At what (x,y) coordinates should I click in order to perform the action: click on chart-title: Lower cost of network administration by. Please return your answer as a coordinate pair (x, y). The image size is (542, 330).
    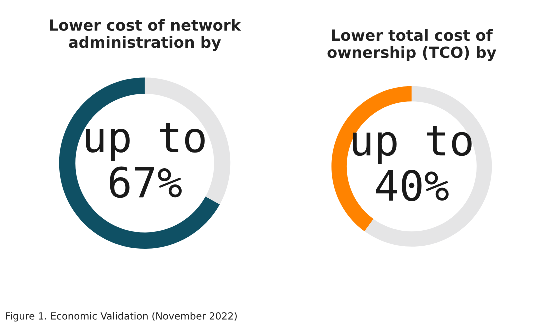
    Looking at the image, I should click on (146, 35).